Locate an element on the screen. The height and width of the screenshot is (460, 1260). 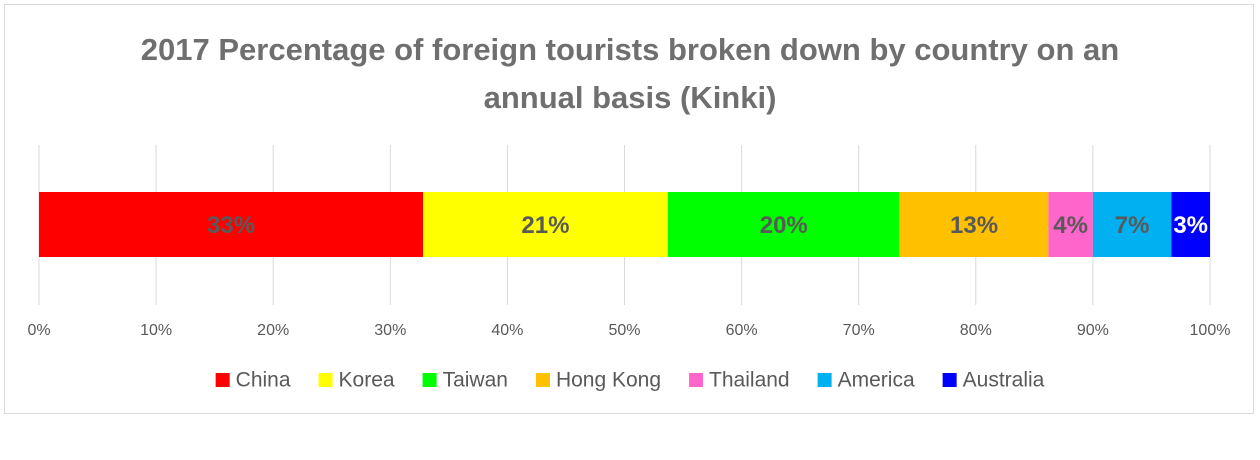
x-tick-label: 20% is located at coordinates (273, 330).